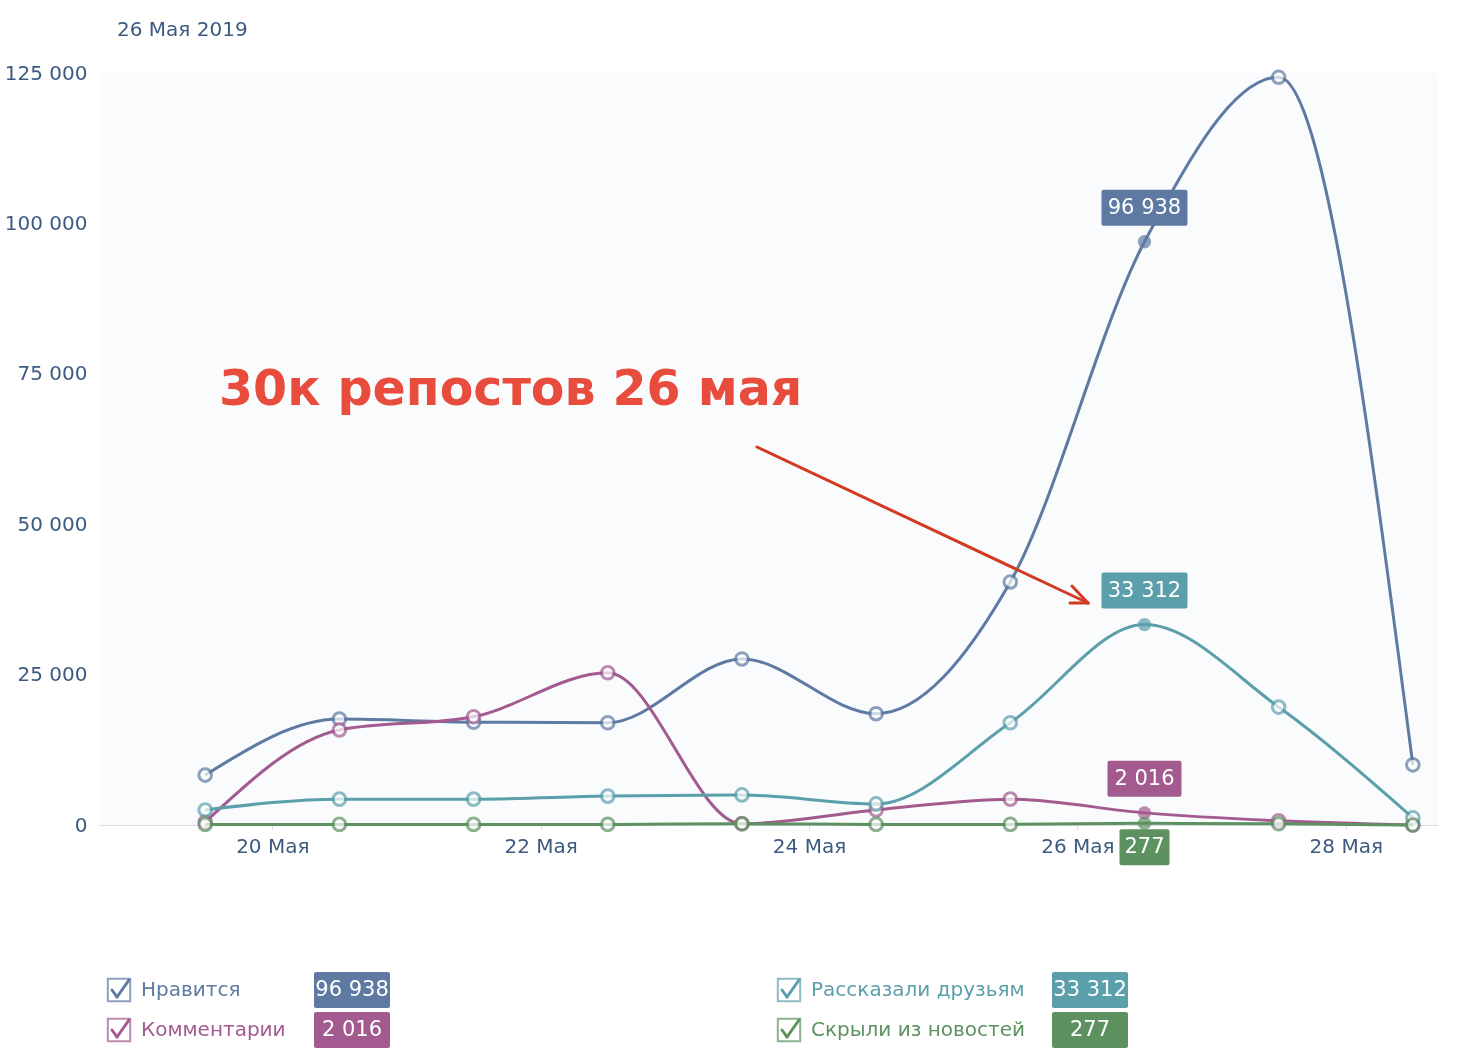 This screenshot has height=1060, width=1458. Describe the element at coordinates (918, 1029) in the screenshot. I see `legend-label: Скрыли из новостей` at that location.